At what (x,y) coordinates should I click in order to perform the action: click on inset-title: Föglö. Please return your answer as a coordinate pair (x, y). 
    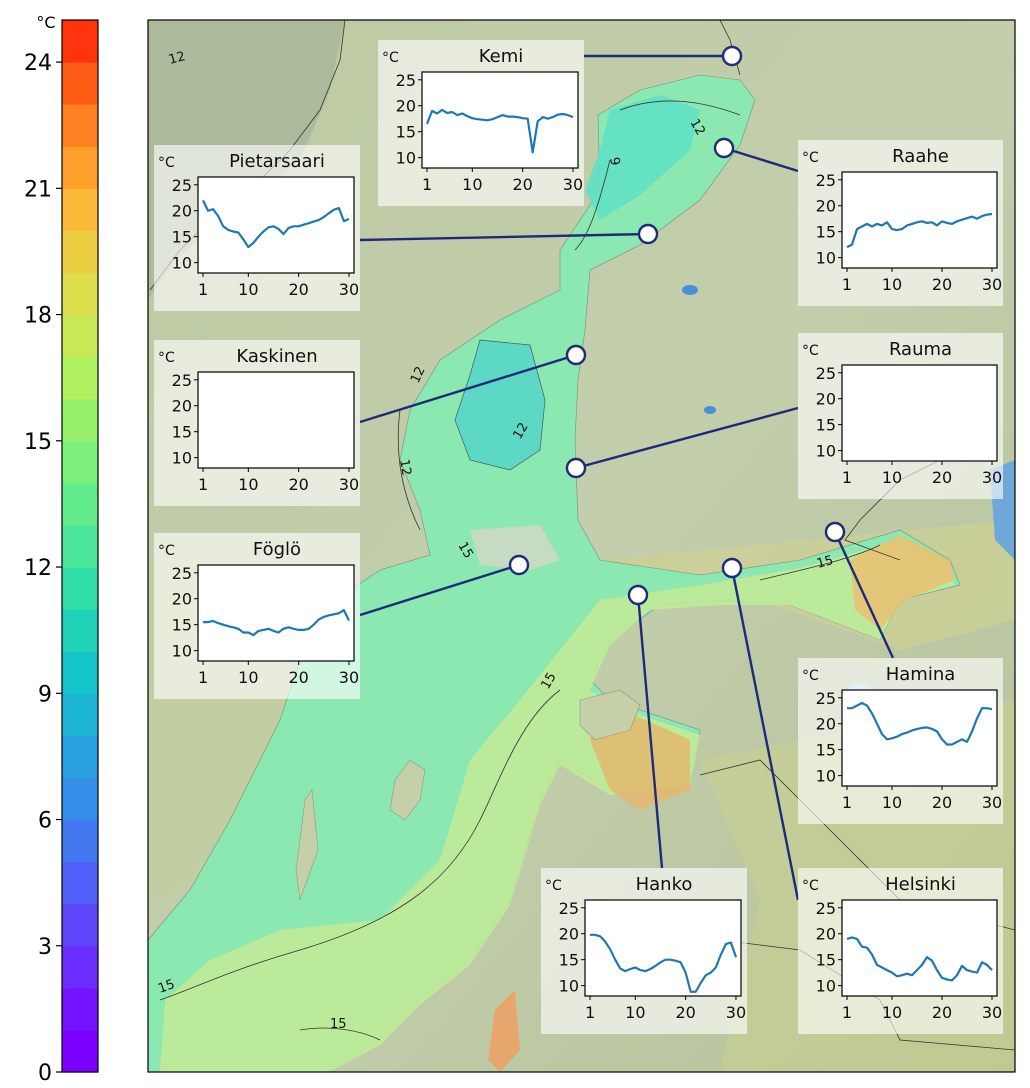
    Looking at the image, I should click on (277, 549).